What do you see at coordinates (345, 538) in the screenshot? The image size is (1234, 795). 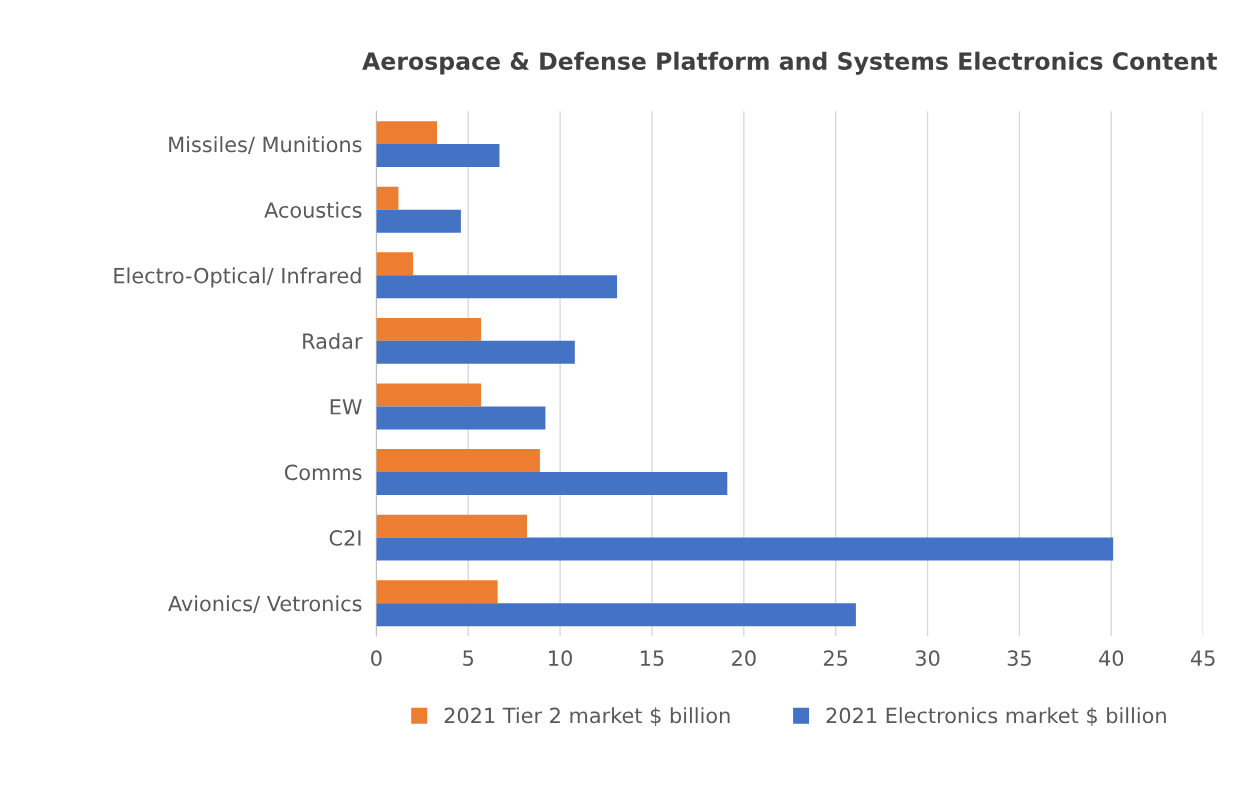 I see `y-tick-label: C2I` at bounding box center [345, 538].